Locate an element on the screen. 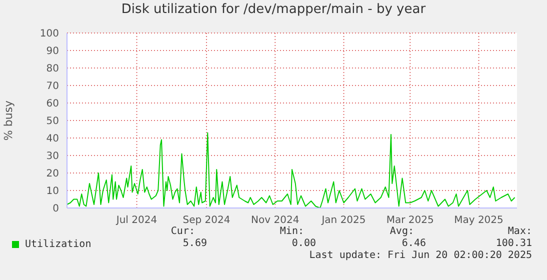 The image size is (547, 280). text: Max: is located at coordinates (520, 231).